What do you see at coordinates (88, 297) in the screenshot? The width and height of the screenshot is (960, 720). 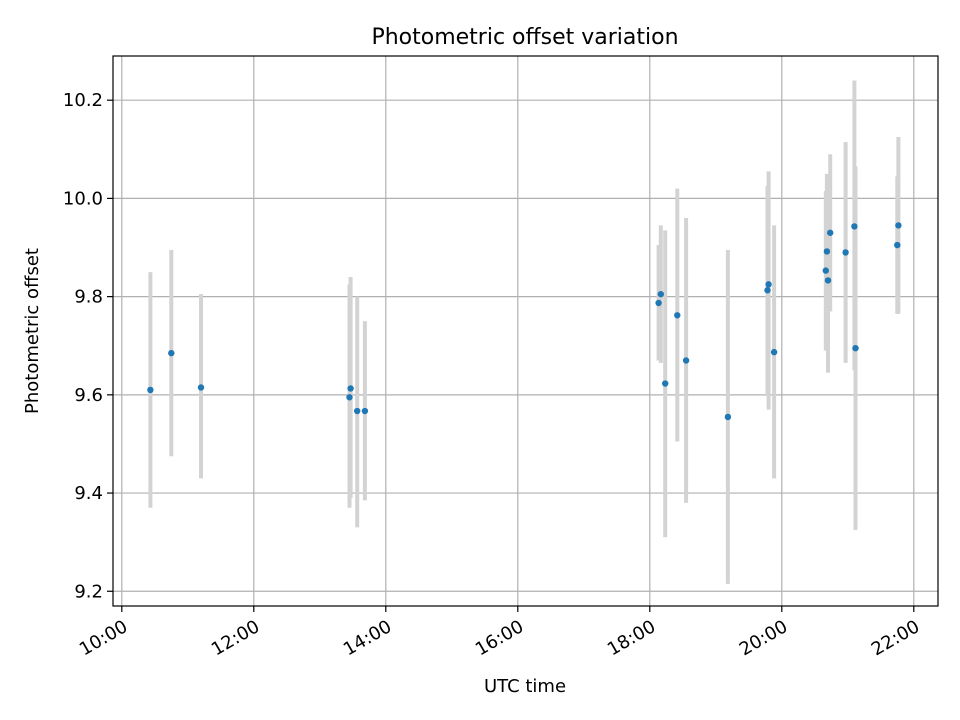 I see `y-tick-label: 9.8` at bounding box center [88, 297].